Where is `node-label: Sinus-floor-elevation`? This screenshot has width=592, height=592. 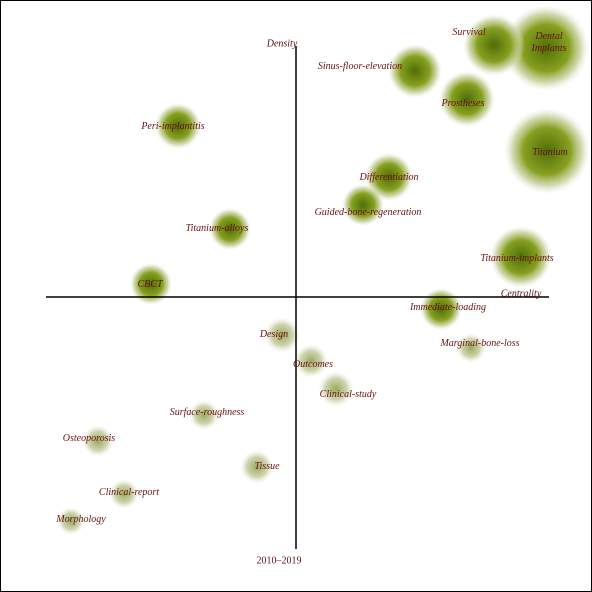 node-label: Sinus-floor-elevation is located at coordinates (360, 66).